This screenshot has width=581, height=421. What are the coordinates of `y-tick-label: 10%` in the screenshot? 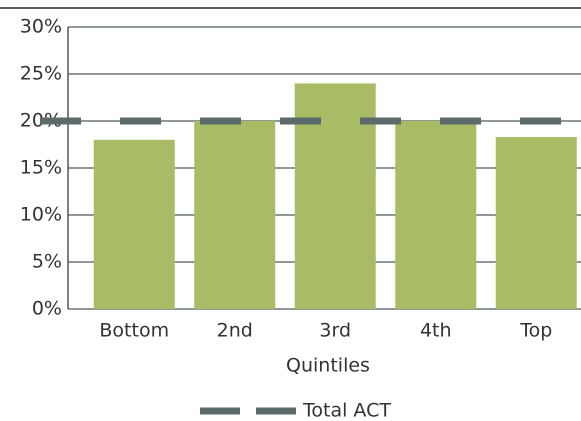 It's located at (41, 215).